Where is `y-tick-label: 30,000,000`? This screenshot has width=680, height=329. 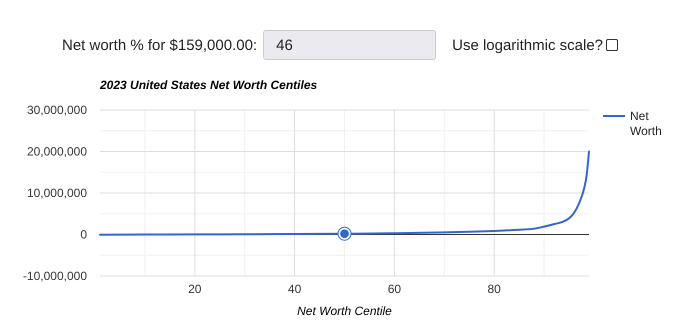 y-tick-label: 30,000,000 is located at coordinates (57, 110).